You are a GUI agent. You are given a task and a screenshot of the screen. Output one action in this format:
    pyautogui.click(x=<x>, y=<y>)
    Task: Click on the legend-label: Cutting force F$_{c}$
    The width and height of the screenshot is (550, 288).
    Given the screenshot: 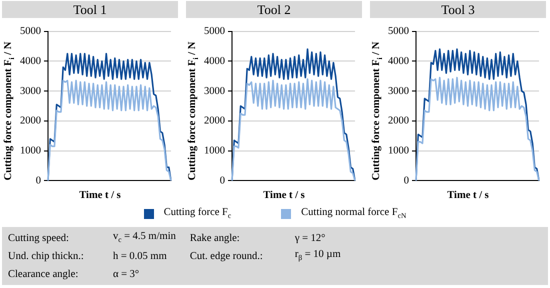 What is the action you would take?
    pyautogui.click(x=198, y=214)
    